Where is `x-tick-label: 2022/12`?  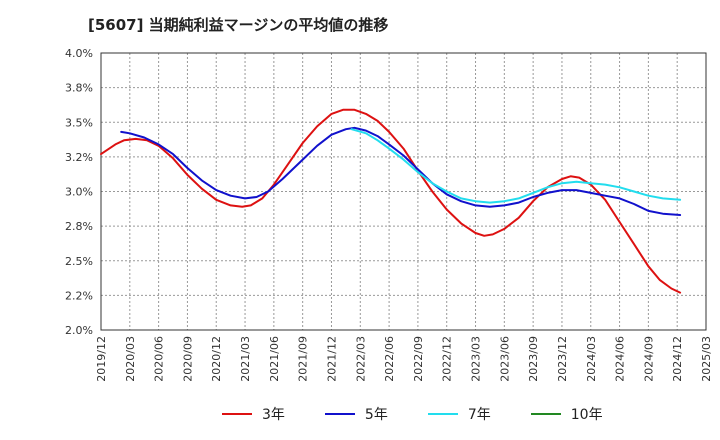
x-tick-label: 2022/12 is located at coordinates (447, 359).